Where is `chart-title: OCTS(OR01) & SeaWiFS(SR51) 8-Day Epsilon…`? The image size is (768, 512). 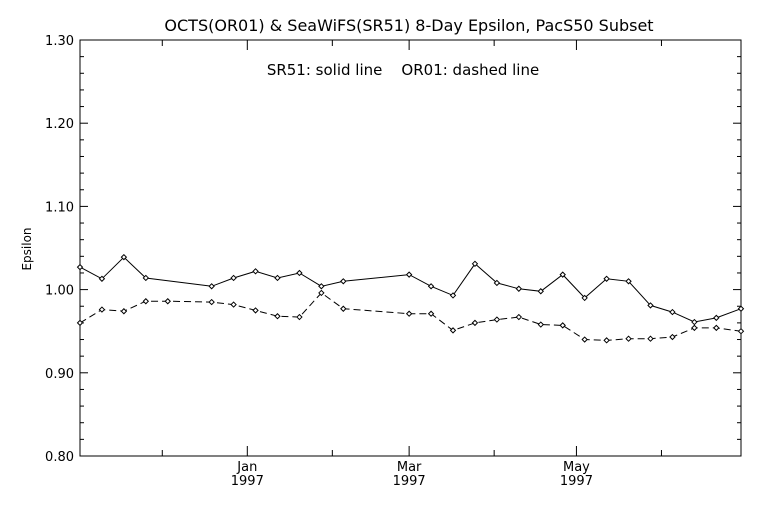
chart-title: OCTS(OR01) & SeaWiFS(SR51) 8-Day Epsilon… is located at coordinates (408, 25).